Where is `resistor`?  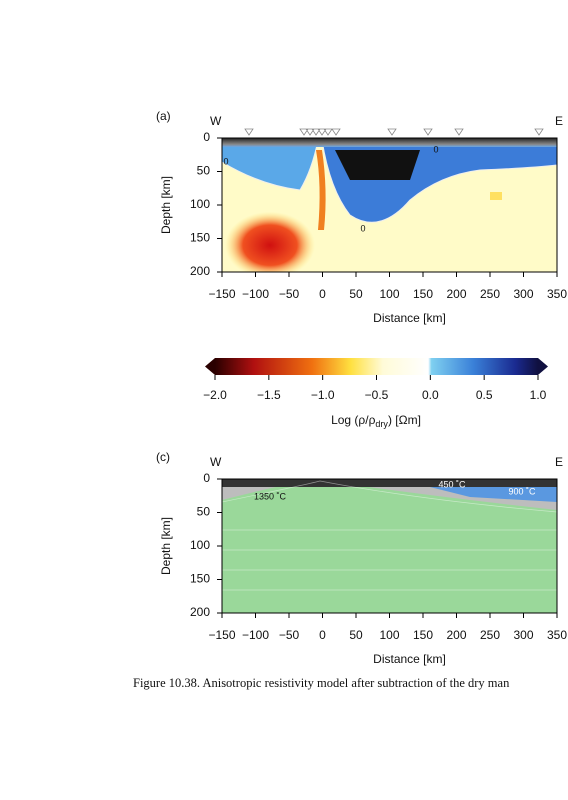 resistor is located at coordinates (270, 165).